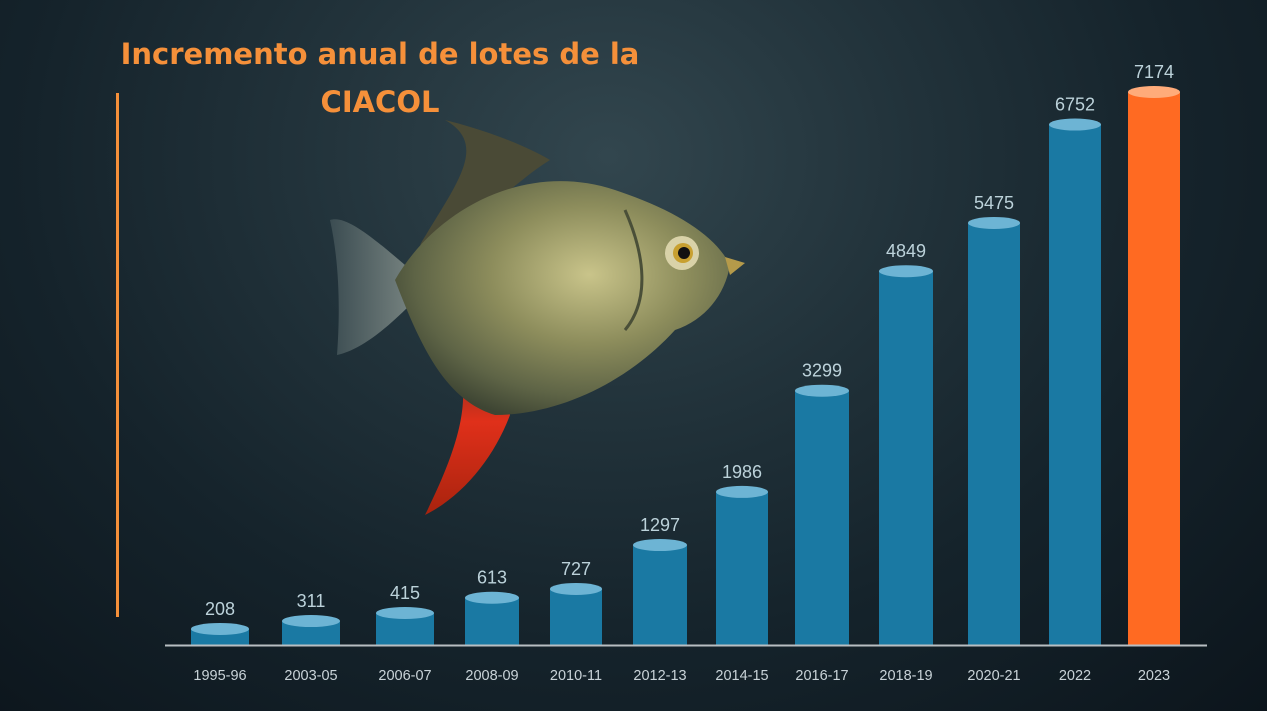 The height and width of the screenshot is (711, 1267). Describe the element at coordinates (380, 78) in the screenshot. I see `chart-title: Incremento anual de lotes de la CIACOL` at that location.